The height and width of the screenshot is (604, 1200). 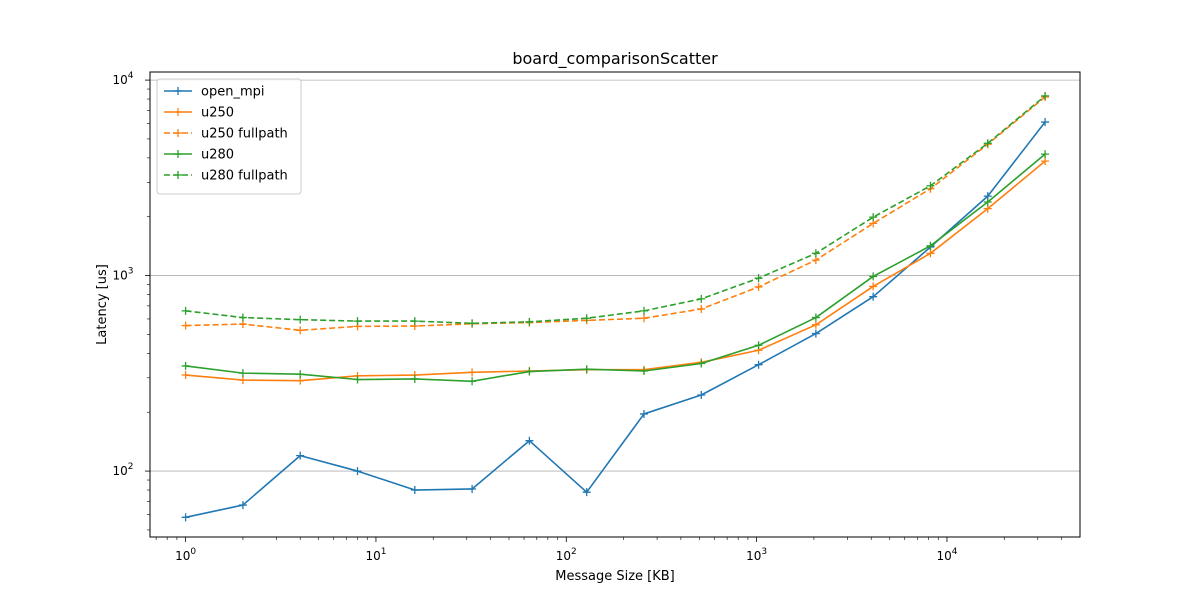 What do you see at coordinates (615, 59) in the screenshot?
I see `chart-title: board_comparisonScatter` at bounding box center [615, 59].